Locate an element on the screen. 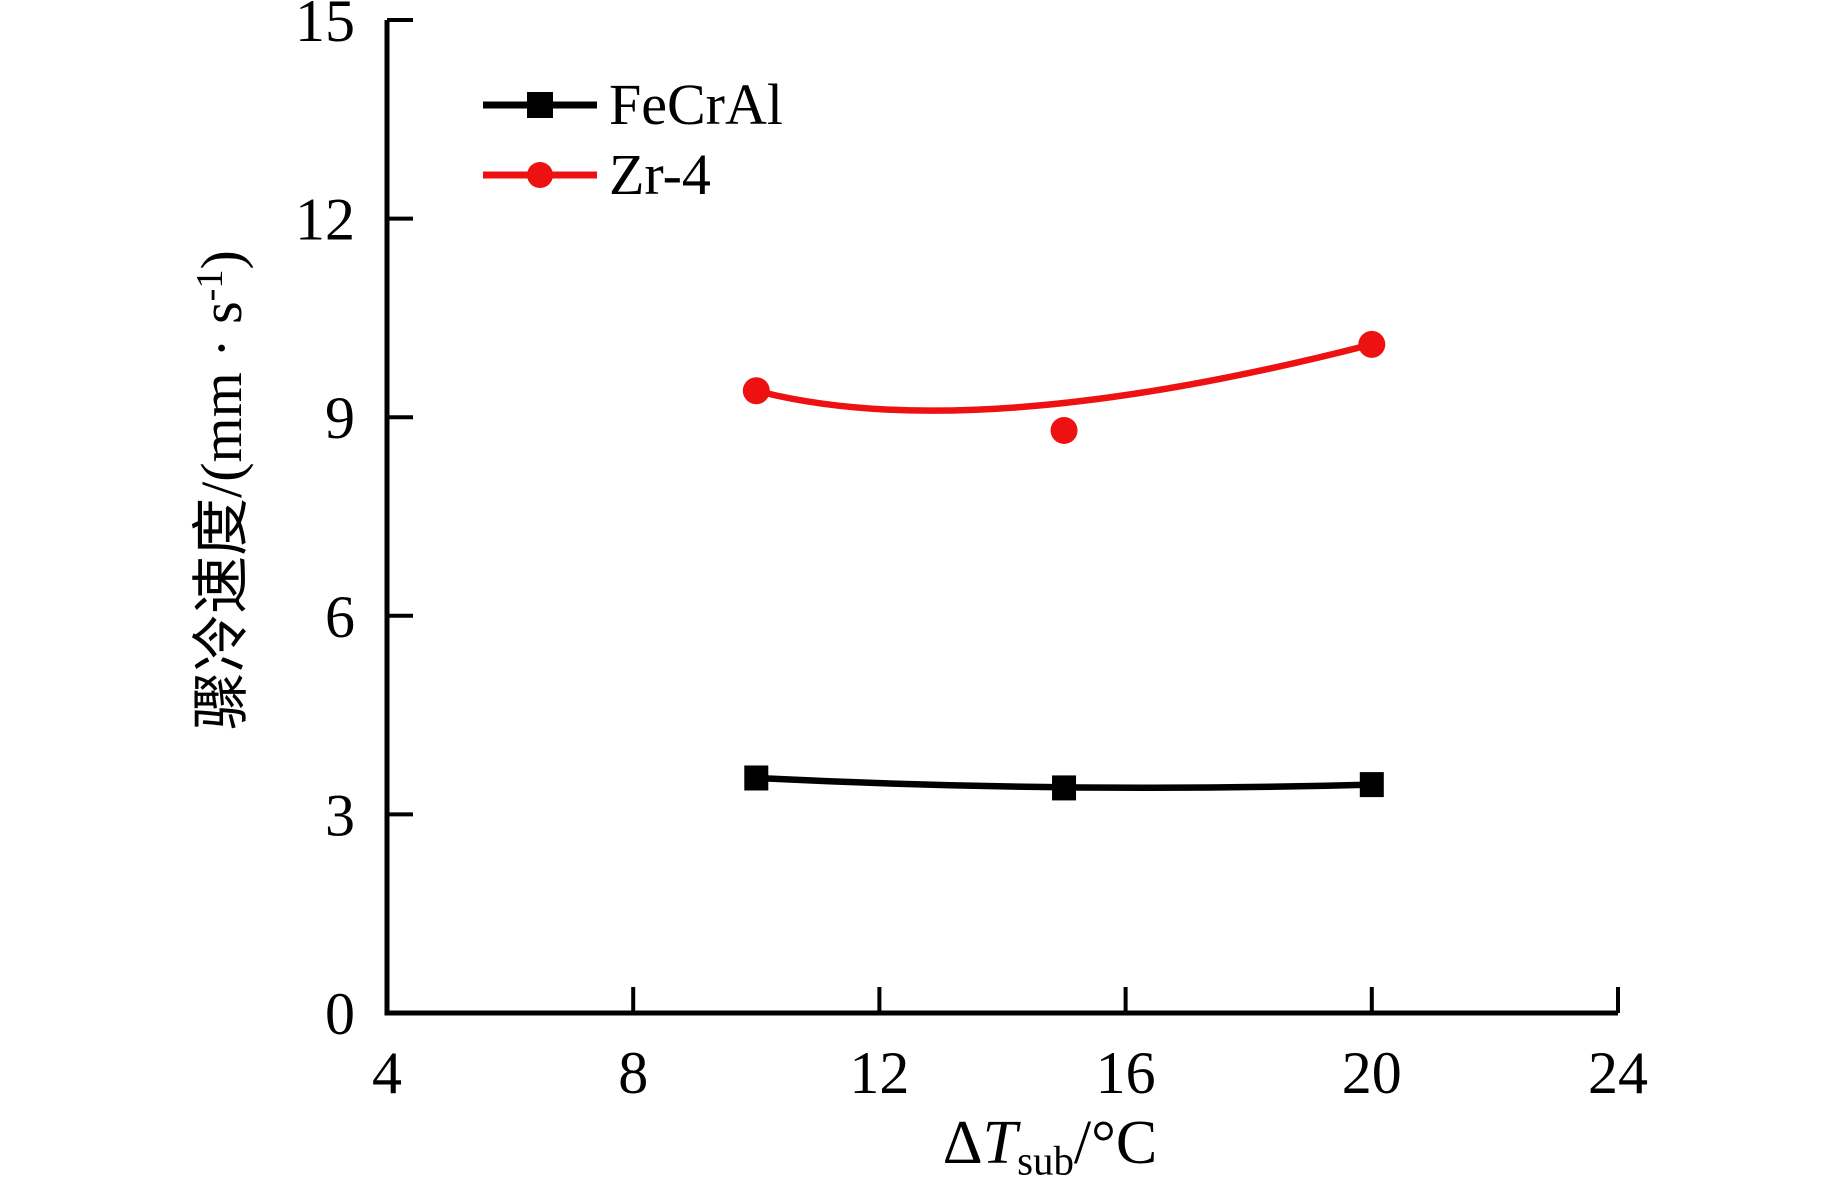 The image size is (1843, 1183). legend-sample-fecral is located at coordinates (540, 105).